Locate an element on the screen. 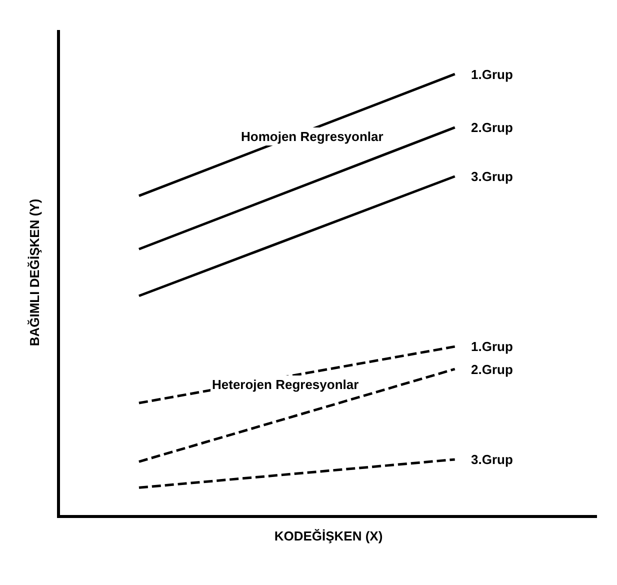 This screenshot has height=585, width=617. x-axis-title: KODEĞİŞKEN (X) is located at coordinates (328, 536).